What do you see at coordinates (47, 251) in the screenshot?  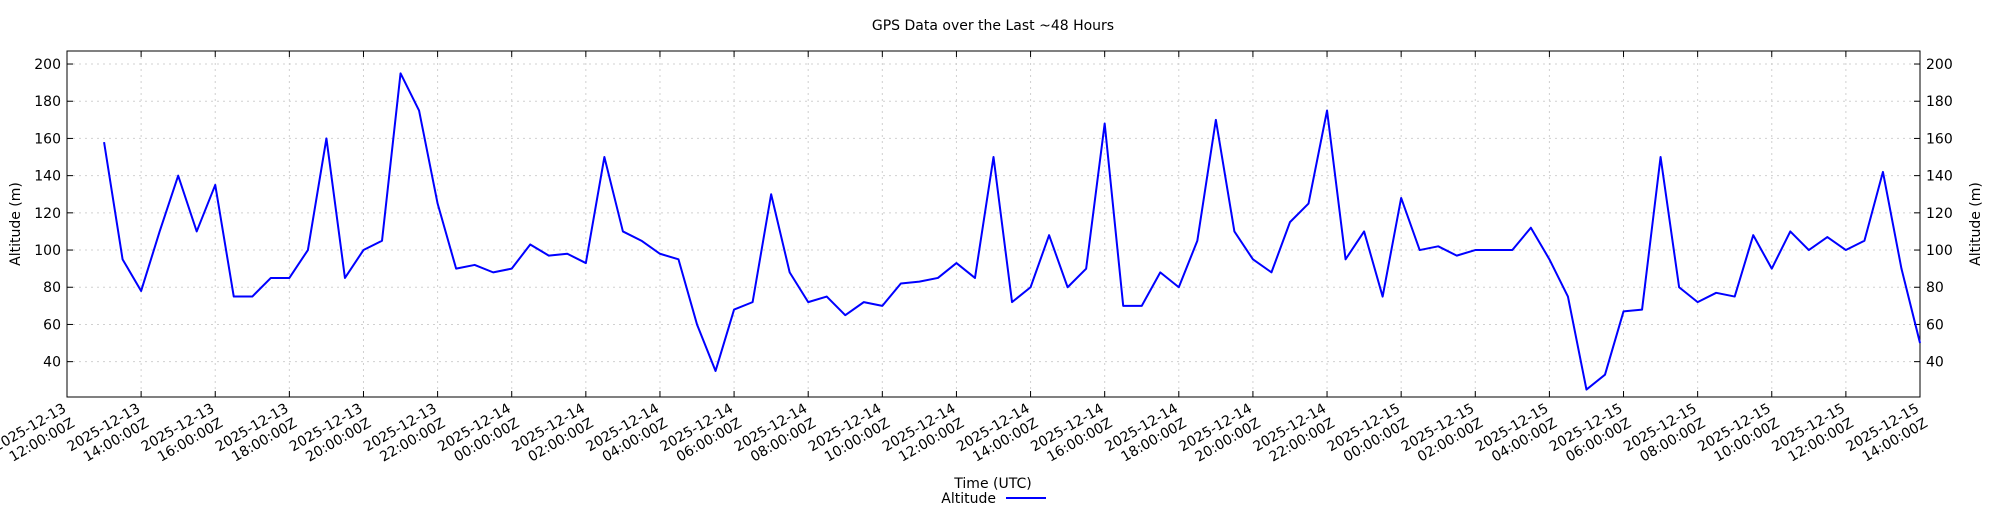 I see `y-tick-label: 100` at bounding box center [47, 251].